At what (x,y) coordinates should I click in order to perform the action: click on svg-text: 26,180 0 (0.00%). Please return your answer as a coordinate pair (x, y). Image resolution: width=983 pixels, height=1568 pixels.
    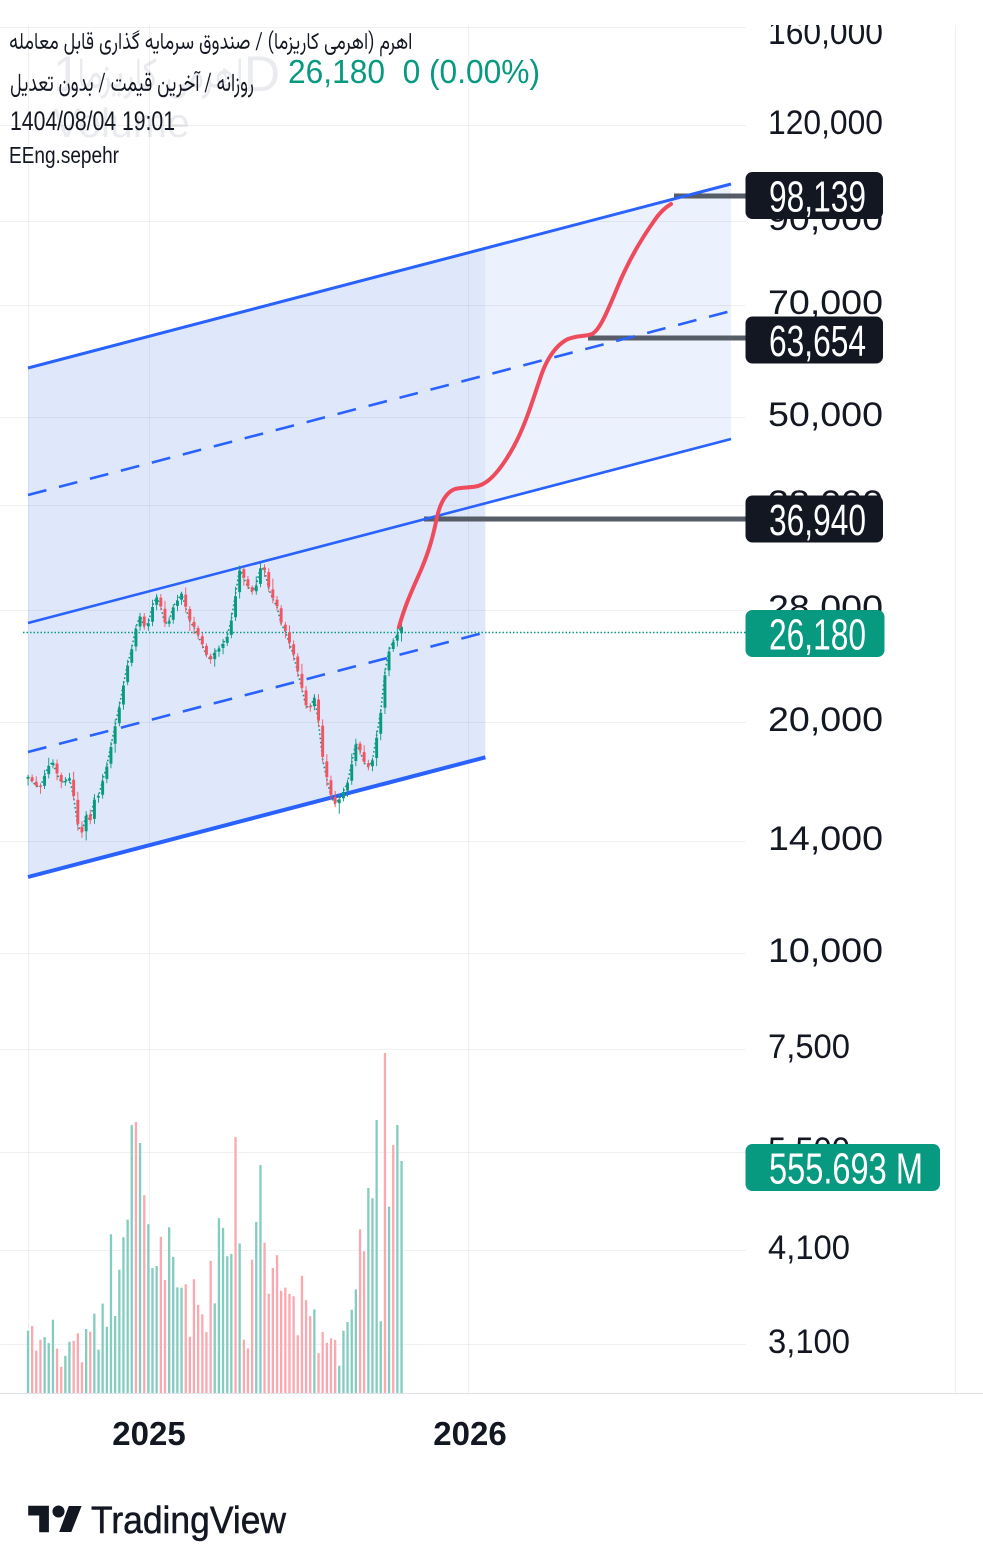
    Looking at the image, I should click on (414, 71).